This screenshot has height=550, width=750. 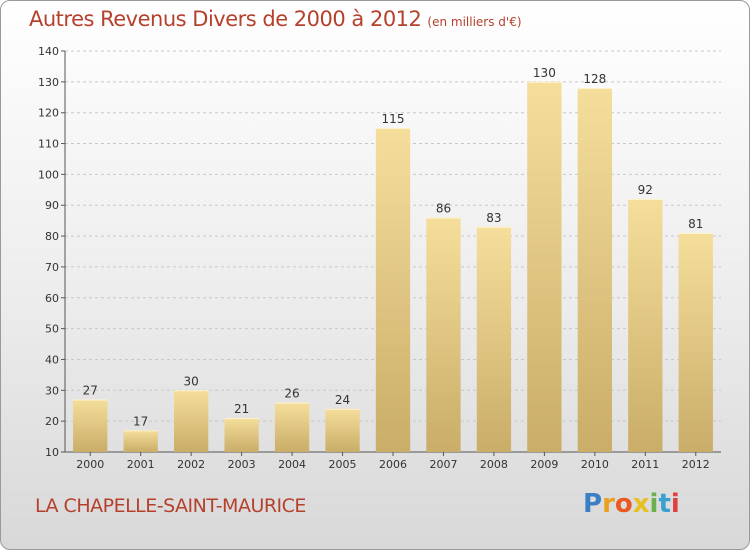 I want to click on data-label-2009: 130, so click(x=544, y=73).